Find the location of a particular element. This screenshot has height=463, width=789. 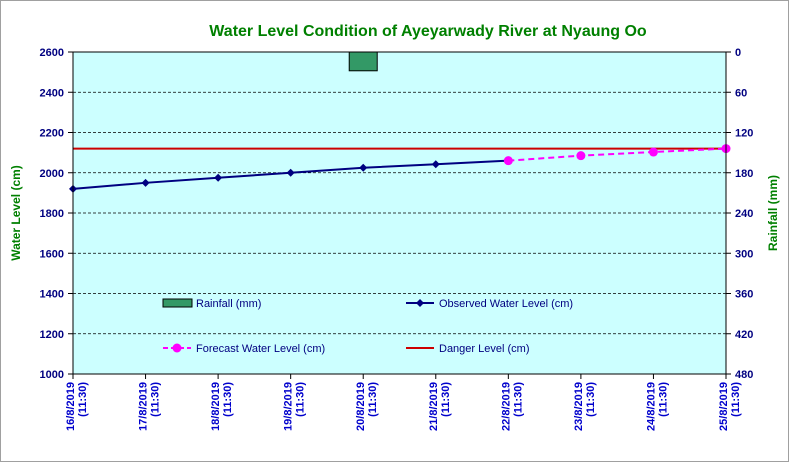

y2-tick-label: 240 is located at coordinates (744, 214).